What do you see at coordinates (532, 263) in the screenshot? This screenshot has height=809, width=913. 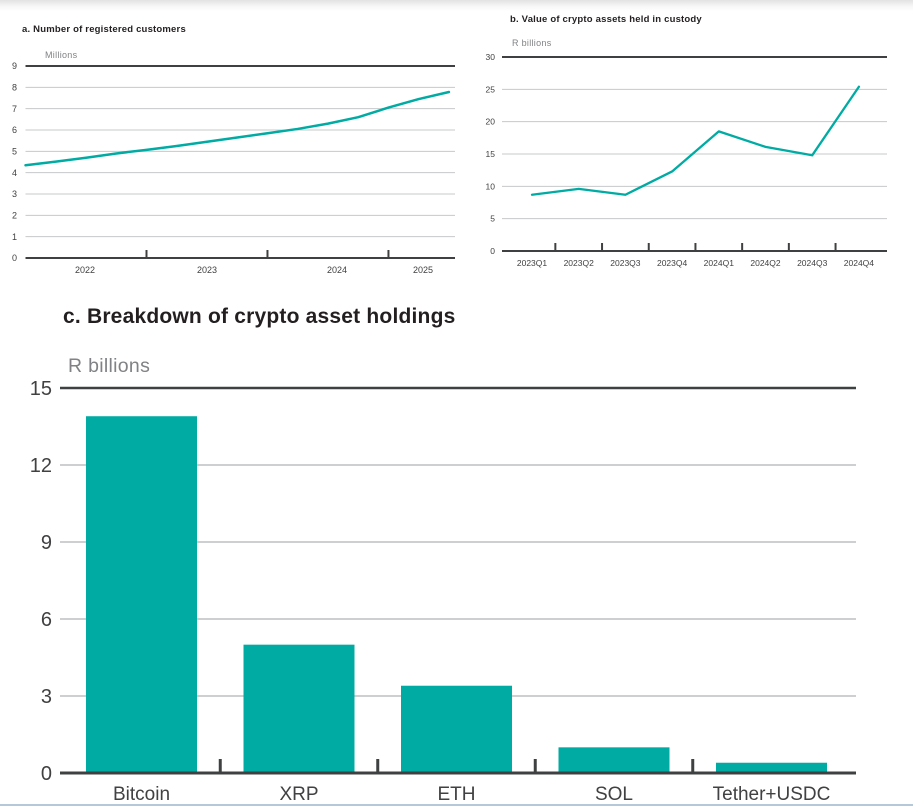 I see `svg-text: 2023Q1` at bounding box center [532, 263].